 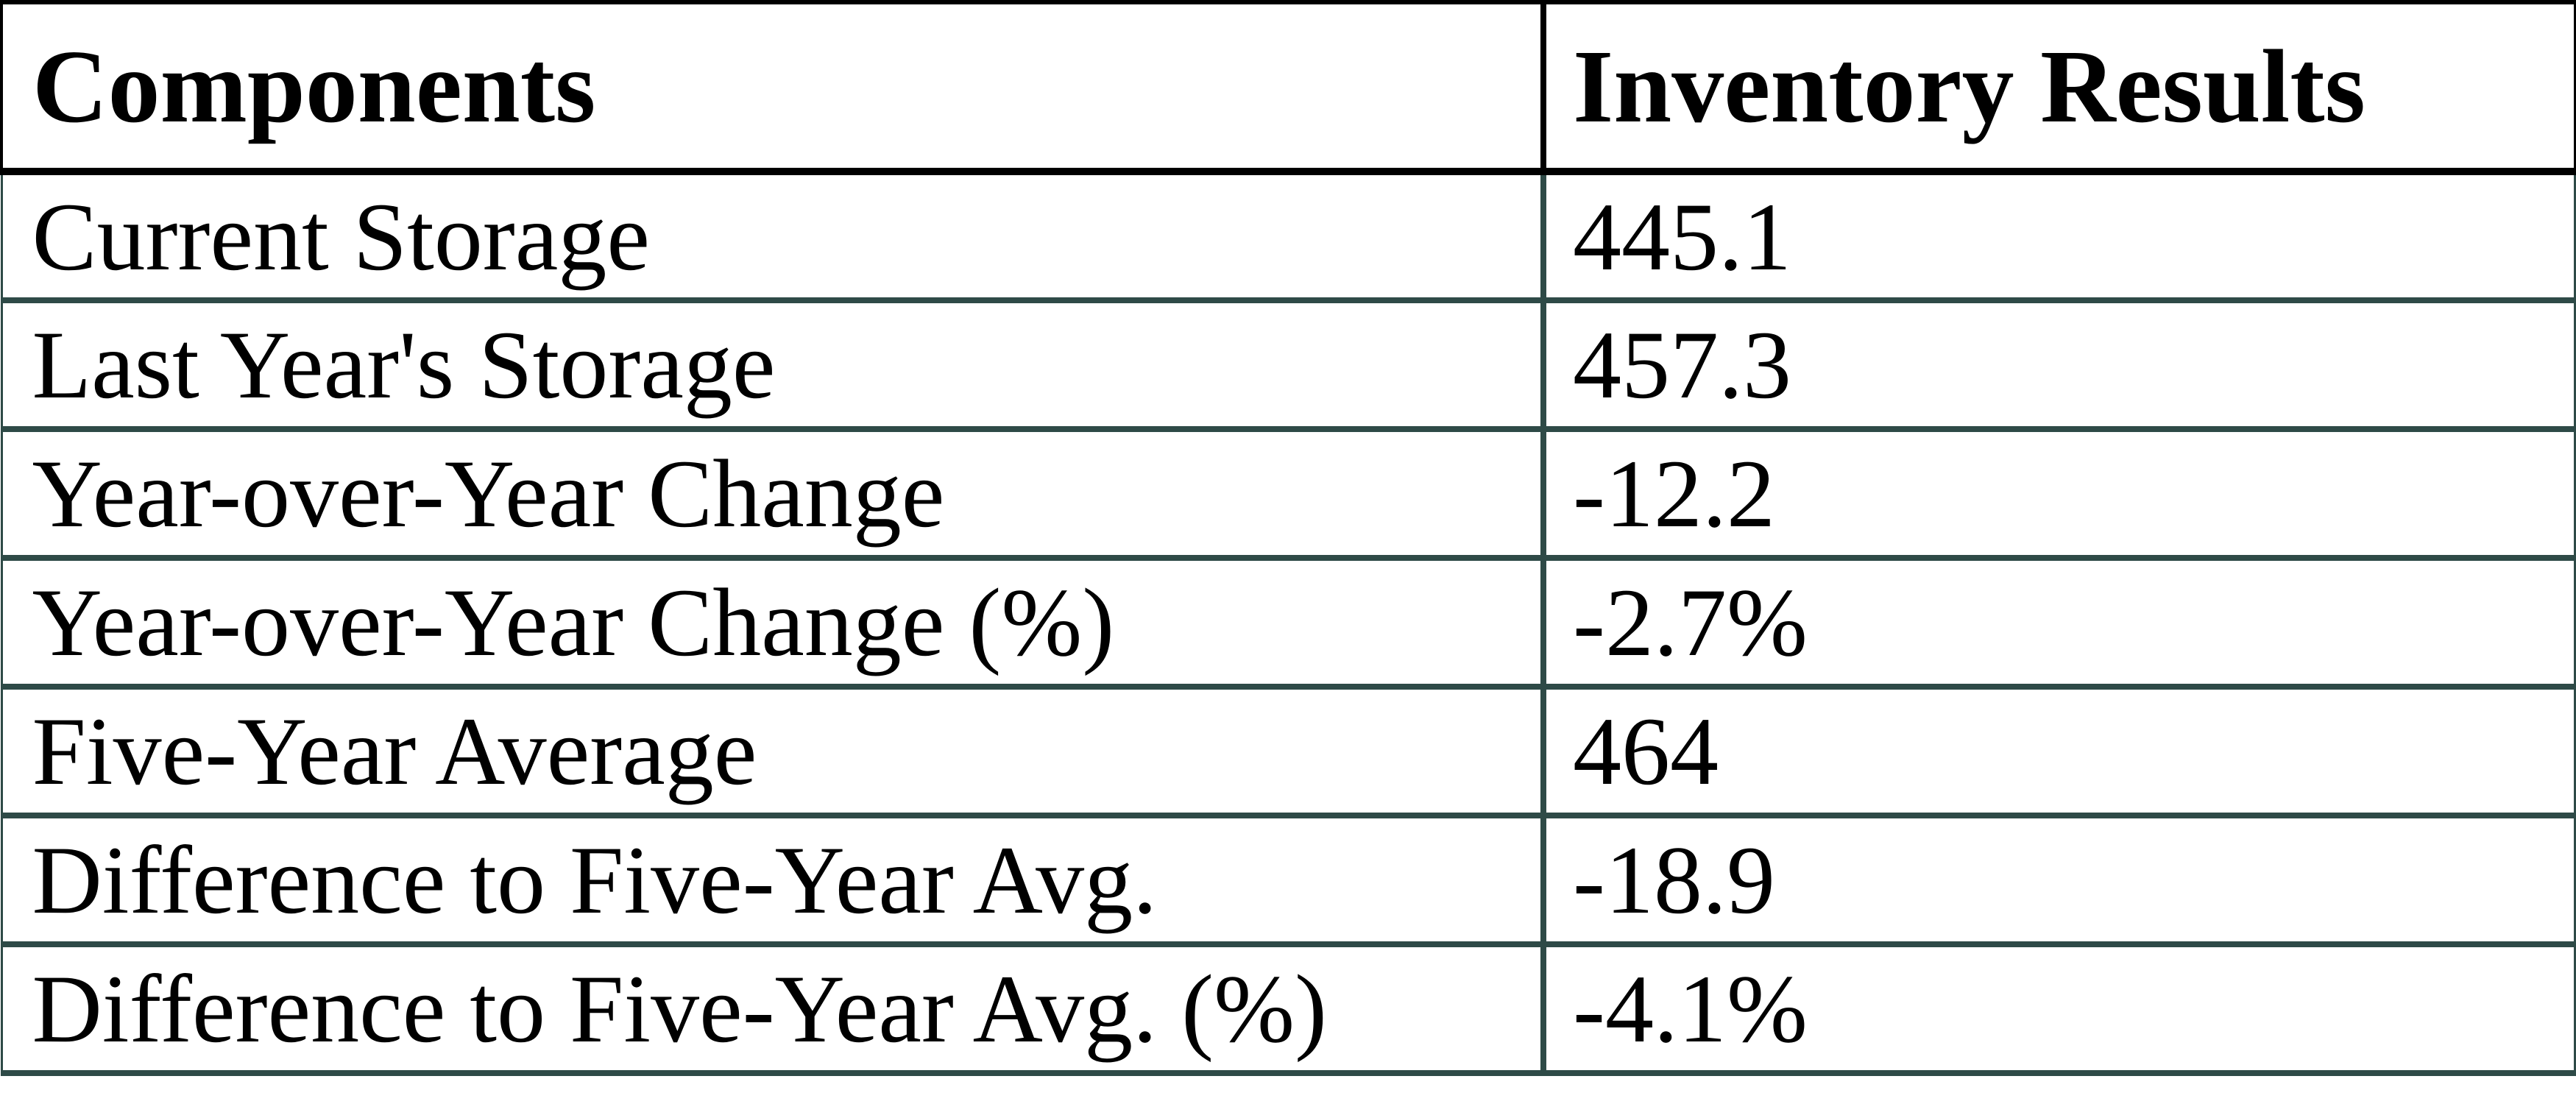 I want to click on table-row: Year-over-Year Change -12.2, so click(x=1288, y=493).